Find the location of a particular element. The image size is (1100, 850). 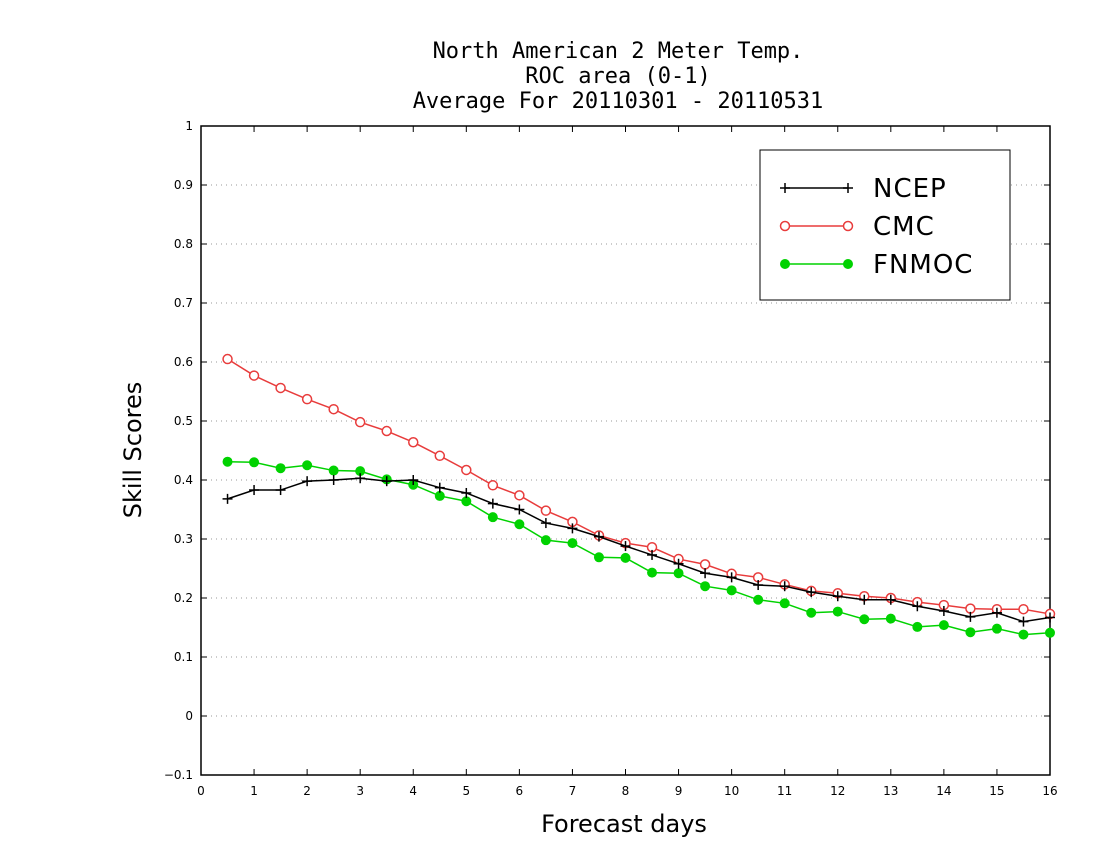

chart-title-line-2: ROC area (0-1) is located at coordinates (617, 76).